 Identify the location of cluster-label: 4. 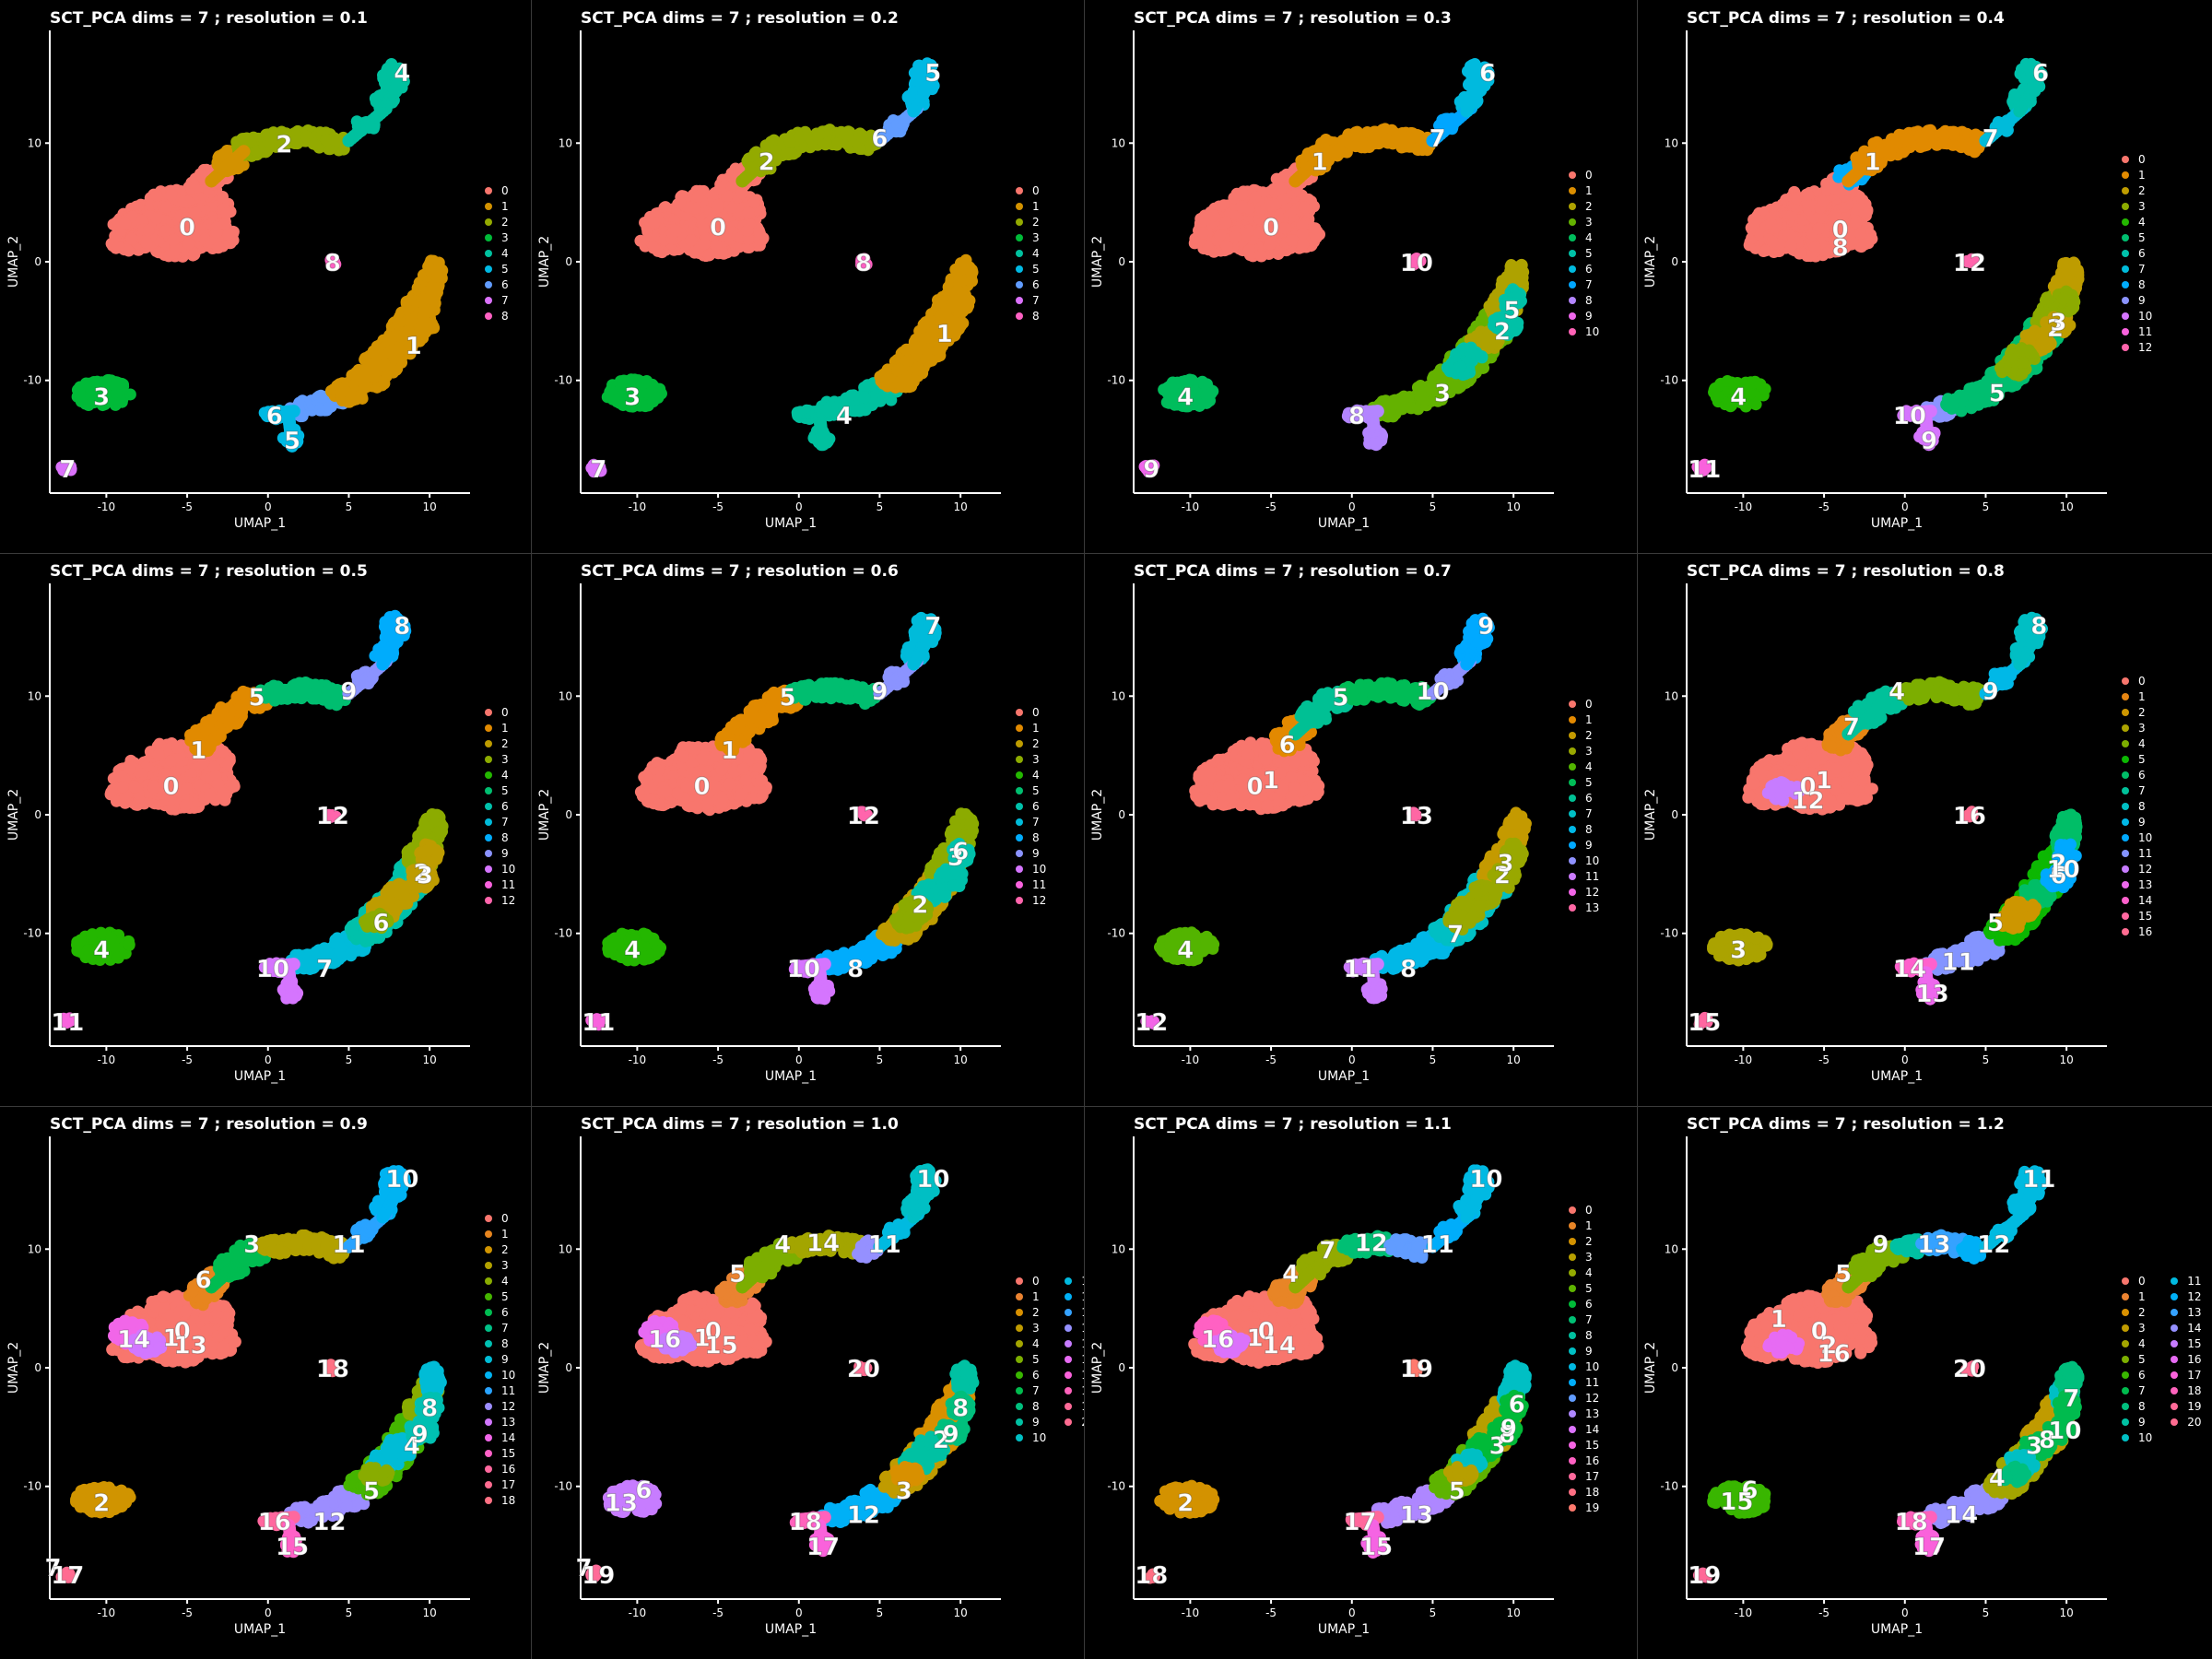
(402, 74).